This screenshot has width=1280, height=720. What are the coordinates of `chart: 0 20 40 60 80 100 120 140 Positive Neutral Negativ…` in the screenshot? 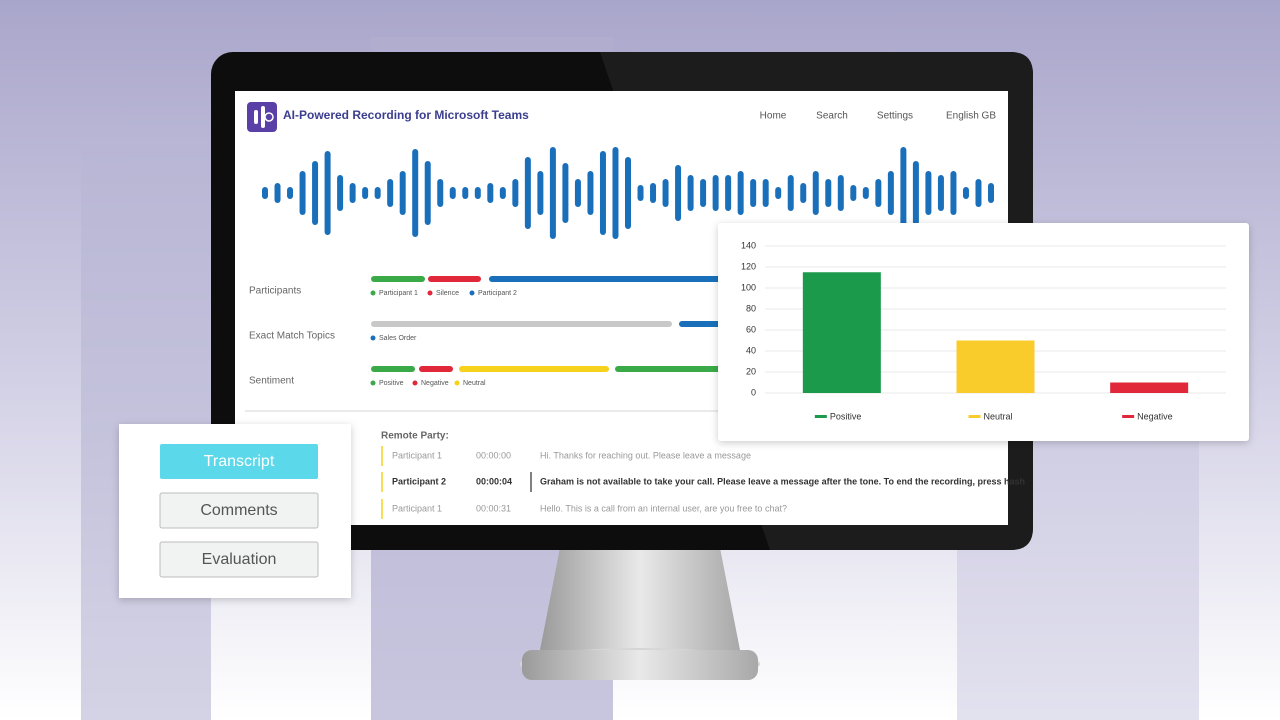 It's located at (983, 330).